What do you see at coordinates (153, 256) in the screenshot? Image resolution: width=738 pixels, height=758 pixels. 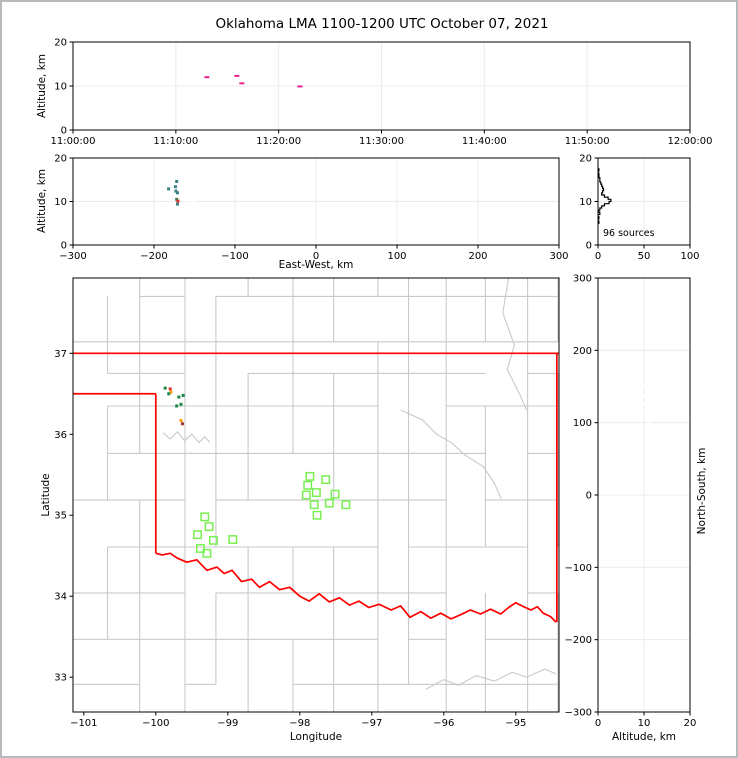 I see `tick-label: −200` at bounding box center [153, 256].